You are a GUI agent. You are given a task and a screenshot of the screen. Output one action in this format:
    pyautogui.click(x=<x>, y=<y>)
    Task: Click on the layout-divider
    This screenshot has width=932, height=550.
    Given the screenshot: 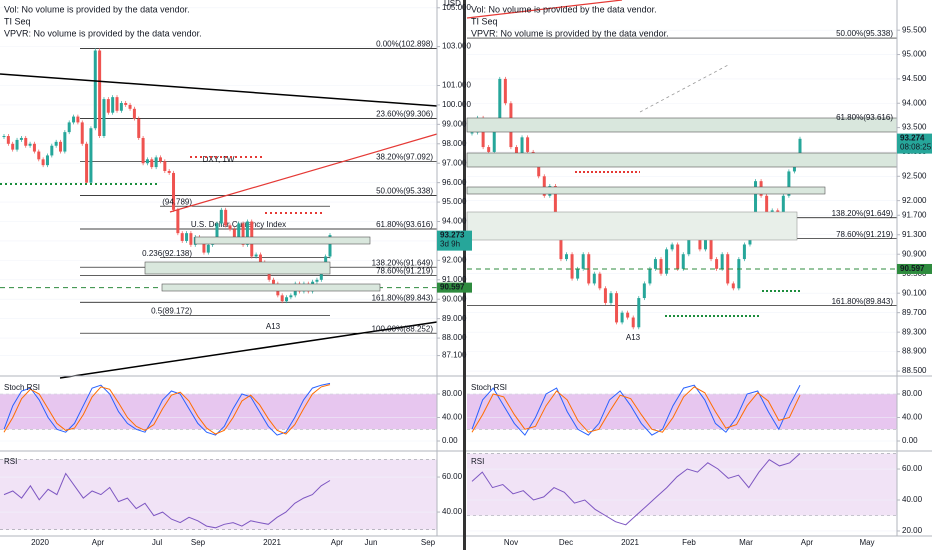 What is the action you would take?
    pyautogui.click(x=464, y=275)
    